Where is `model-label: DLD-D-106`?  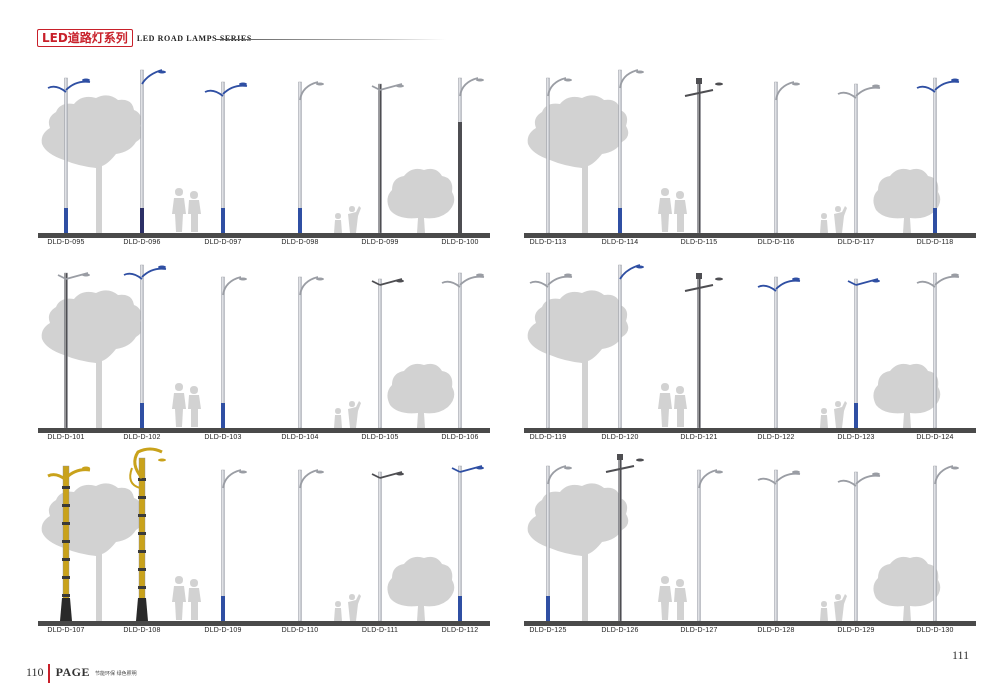
model-label: DLD-D-106 is located at coordinates (460, 437).